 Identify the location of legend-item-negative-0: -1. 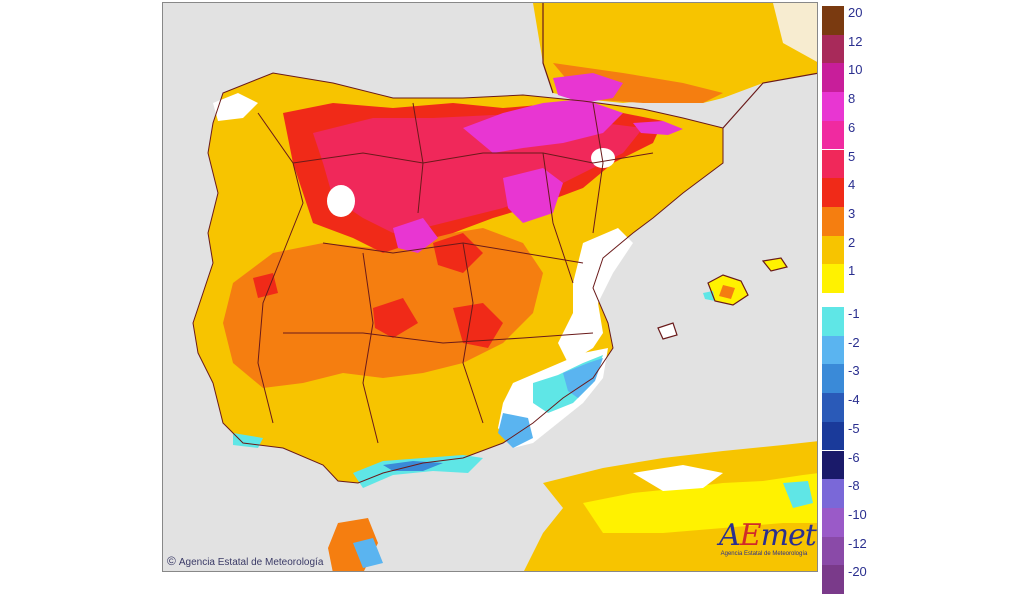
(855, 321).